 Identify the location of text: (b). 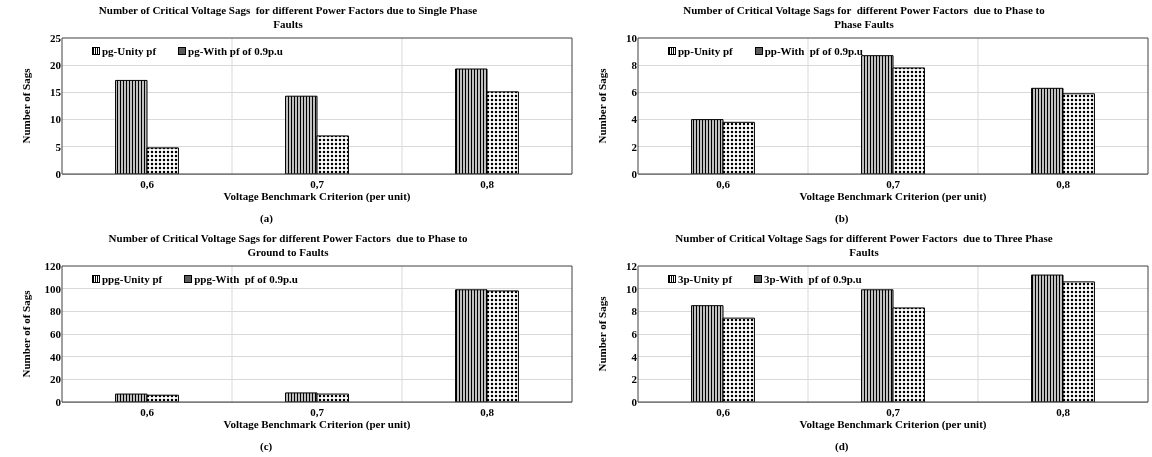
(842, 218).